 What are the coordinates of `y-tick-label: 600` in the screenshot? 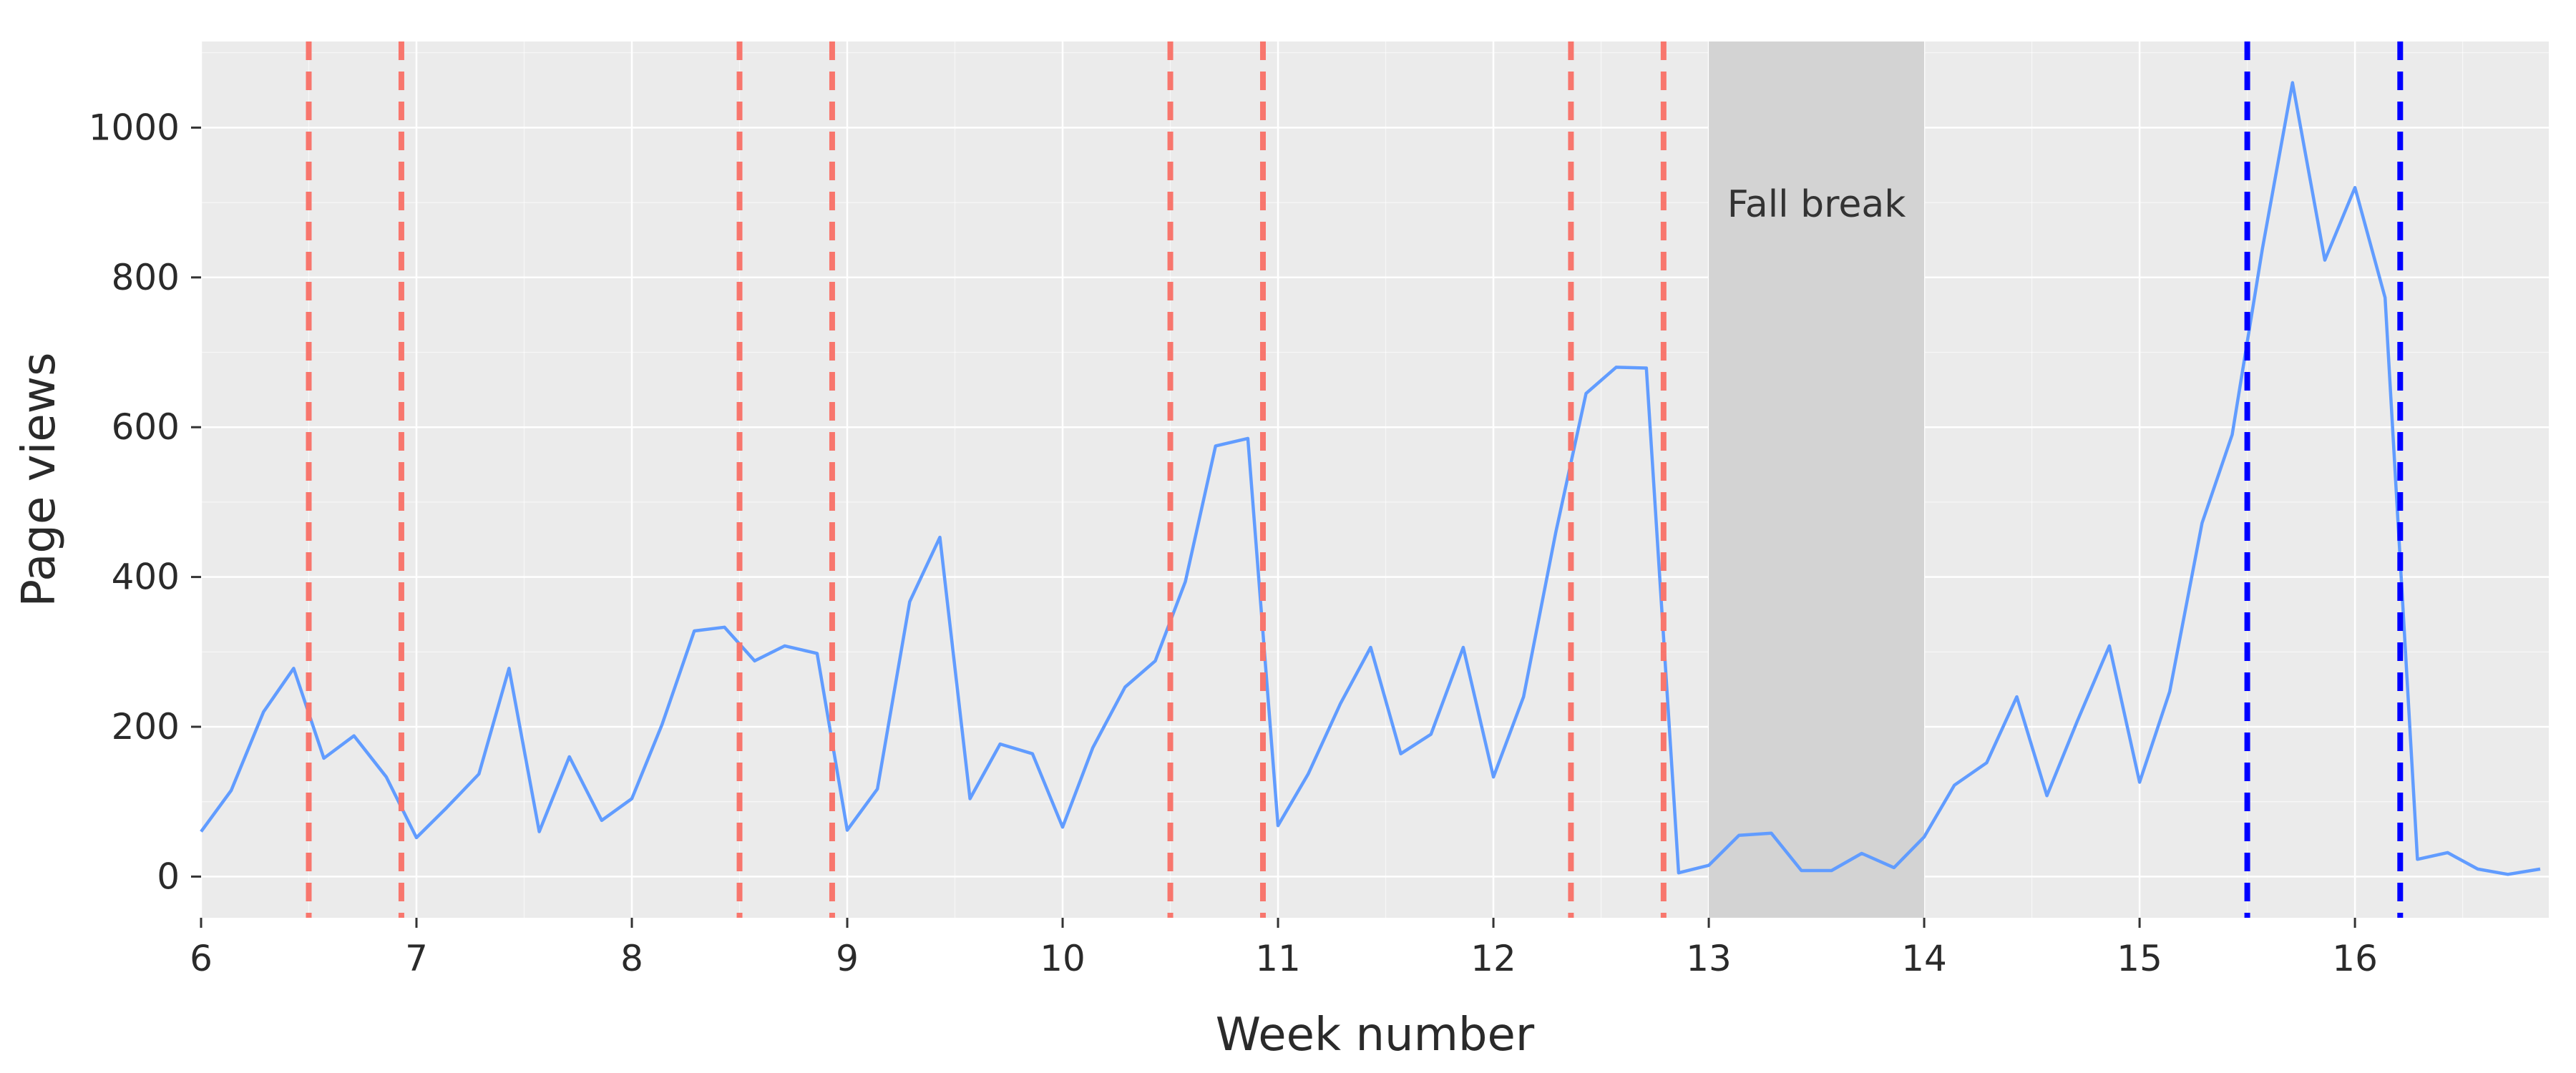 It's located at (146, 427).